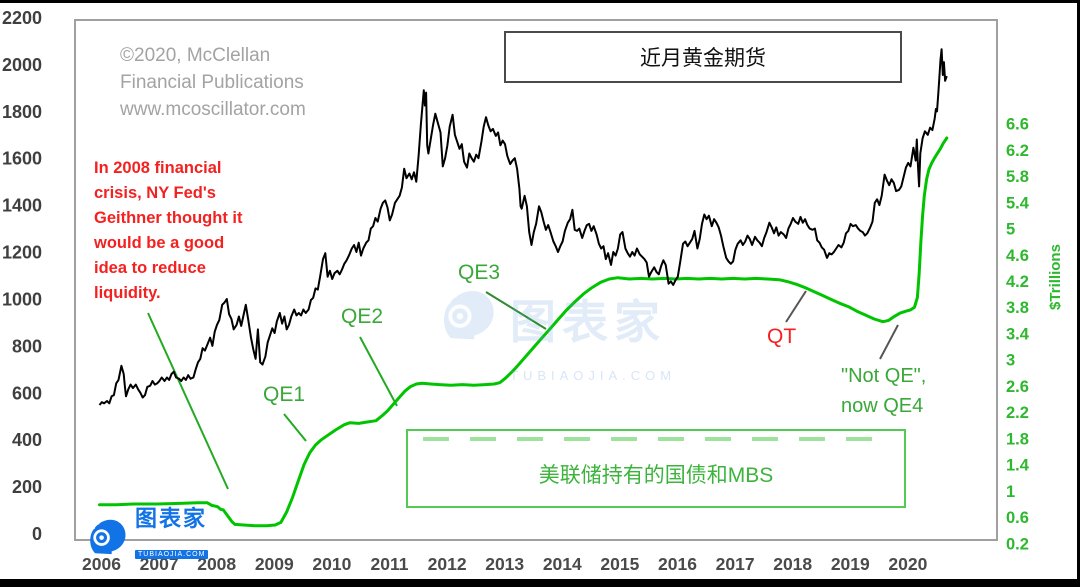 The width and height of the screenshot is (1080, 587). What do you see at coordinates (792, 564) in the screenshot?
I see `x-axis-tick-2018: 2018` at bounding box center [792, 564].